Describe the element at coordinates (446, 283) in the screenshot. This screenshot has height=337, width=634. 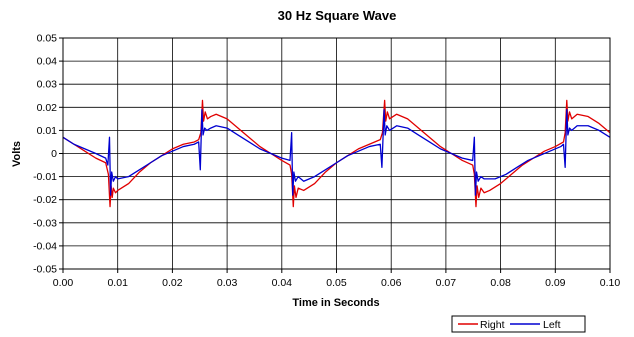
I see `x-tick-label: 0.07` at that location.